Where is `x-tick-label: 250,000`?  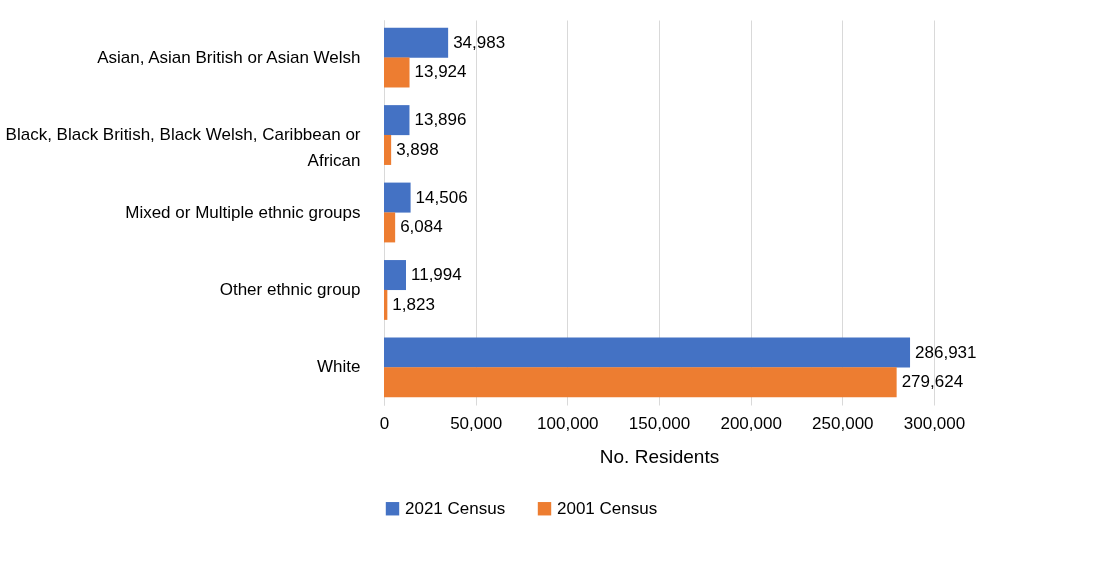
x-tick-label: 250,000 is located at coordinates (843, 423).